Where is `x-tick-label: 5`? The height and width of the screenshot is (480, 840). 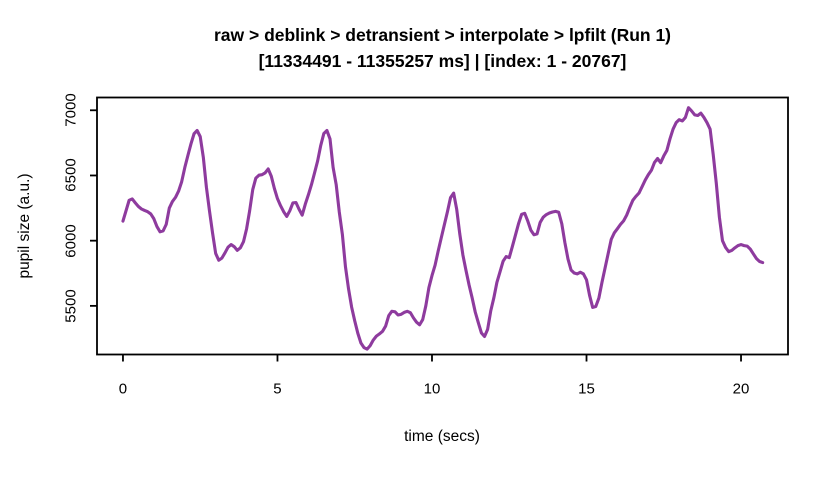
x-tick-label: 5 is located at coordinates (277, 389).